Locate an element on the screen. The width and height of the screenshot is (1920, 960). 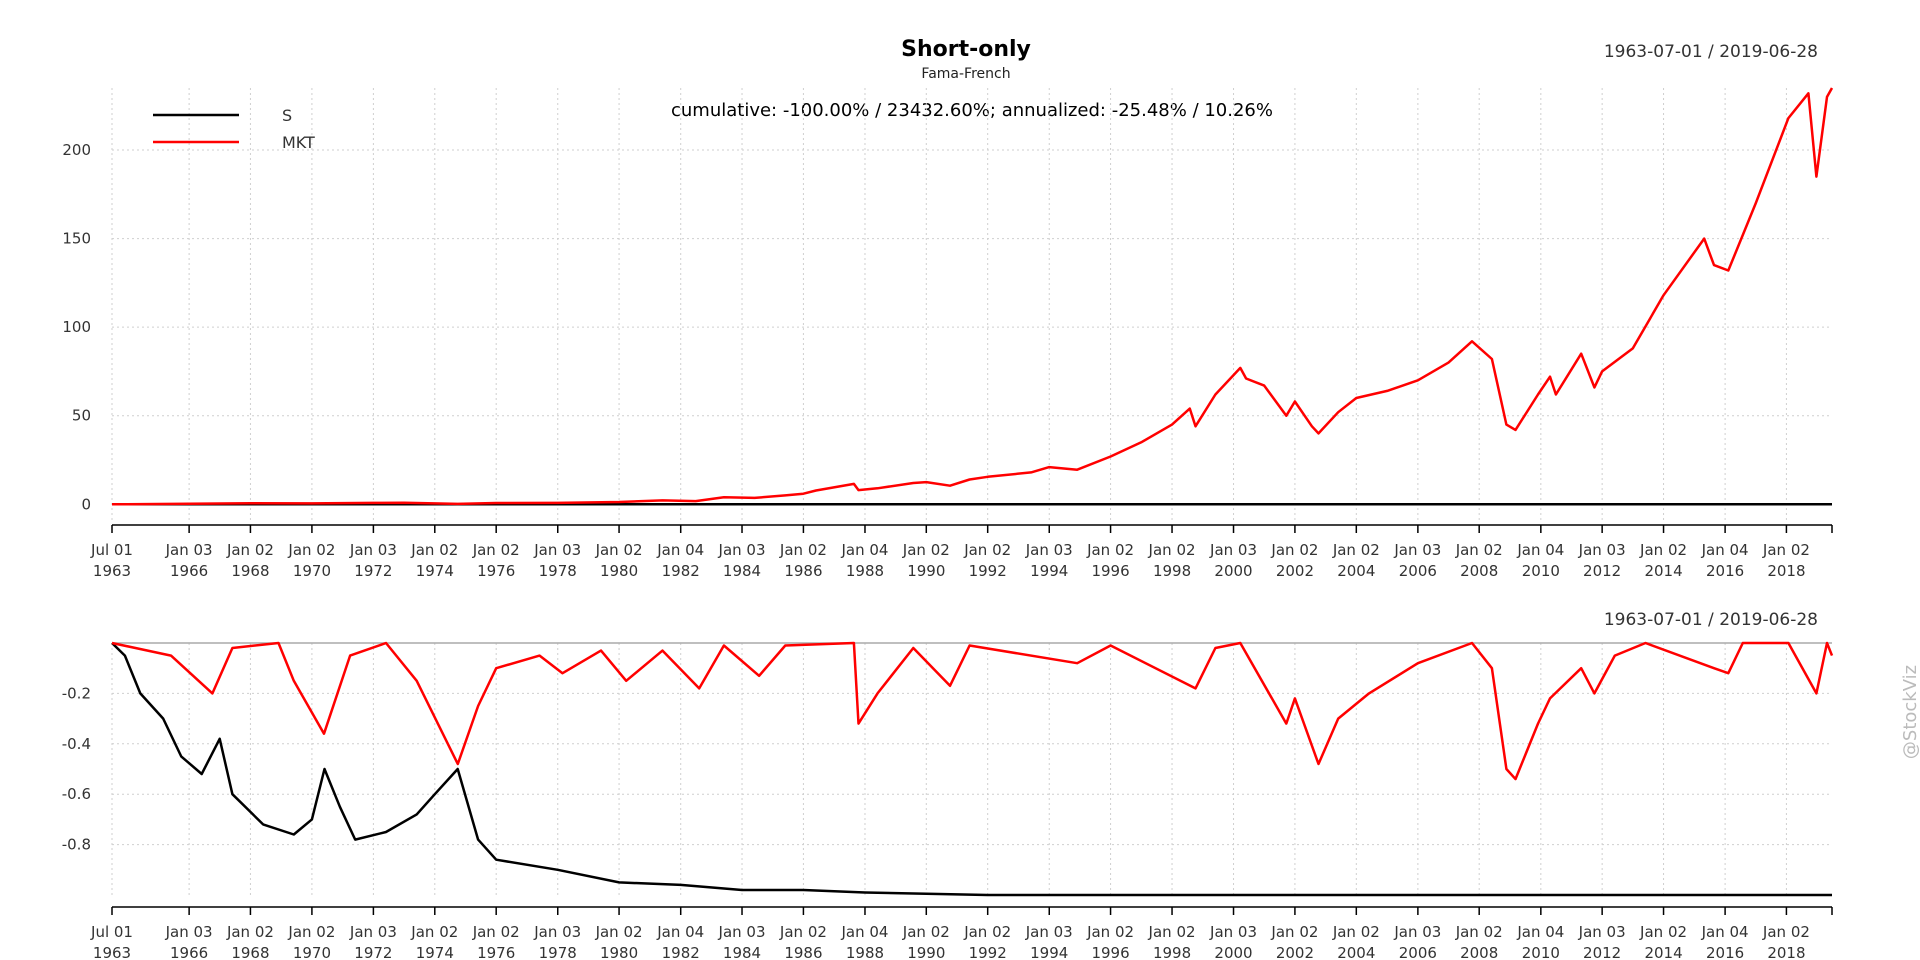
series-line-mkt is located at coordinates (972, 711).